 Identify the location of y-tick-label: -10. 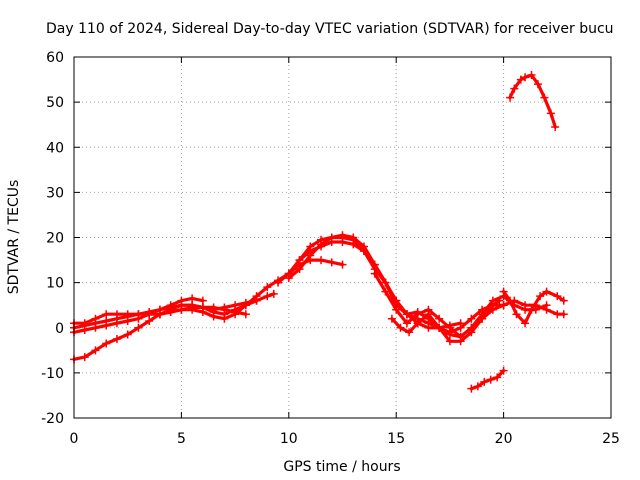
(52, 374).